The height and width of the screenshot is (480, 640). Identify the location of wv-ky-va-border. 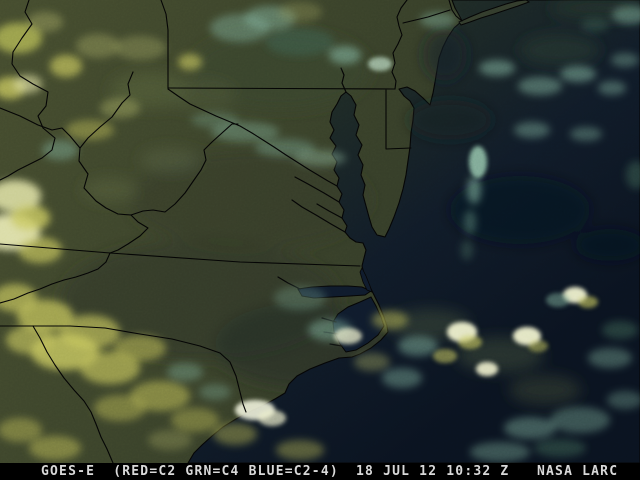
(158, 143).